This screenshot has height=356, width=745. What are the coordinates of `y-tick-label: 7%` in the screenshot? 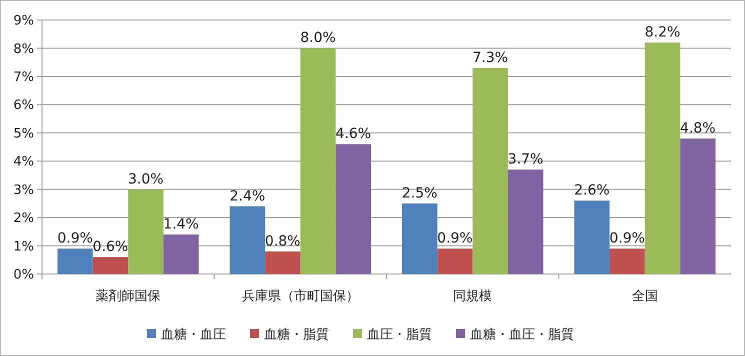 It's located at (23, 77).